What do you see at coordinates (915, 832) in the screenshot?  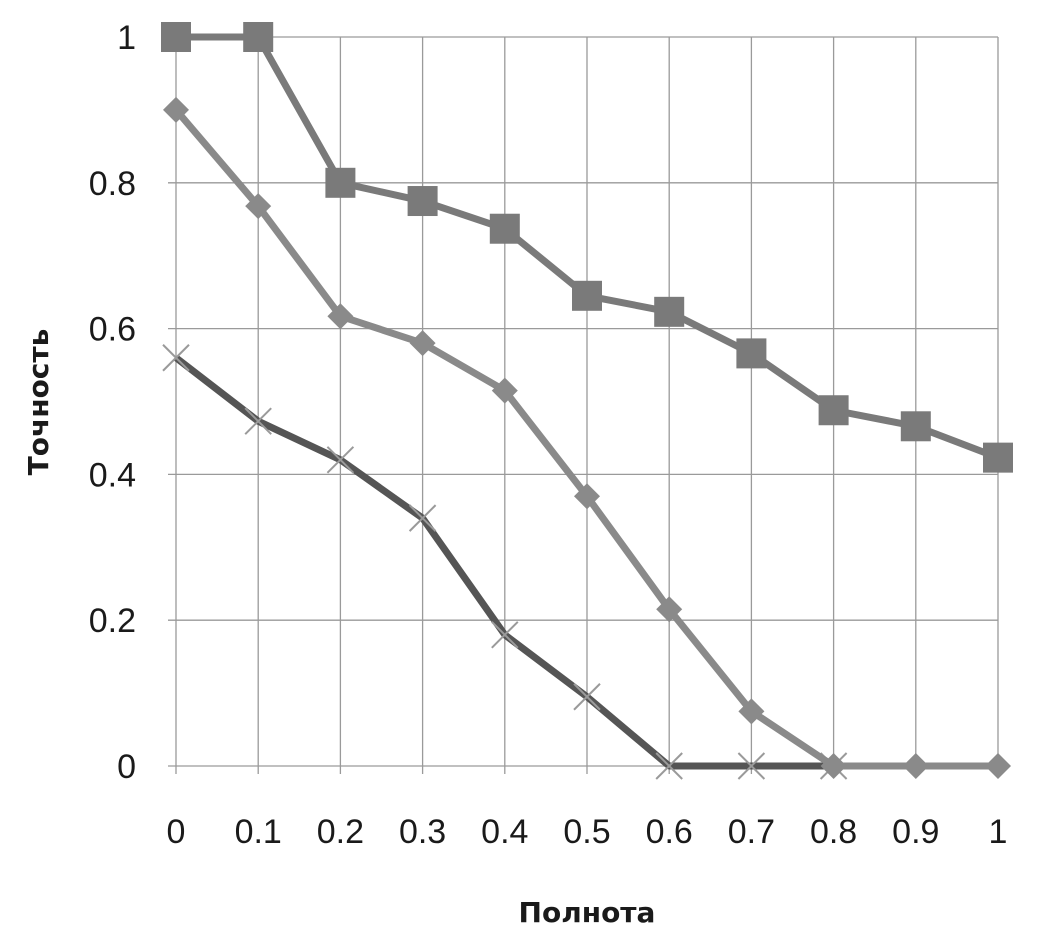 I see `x-tick-label: 0.9` at bounding box center [915, 832].